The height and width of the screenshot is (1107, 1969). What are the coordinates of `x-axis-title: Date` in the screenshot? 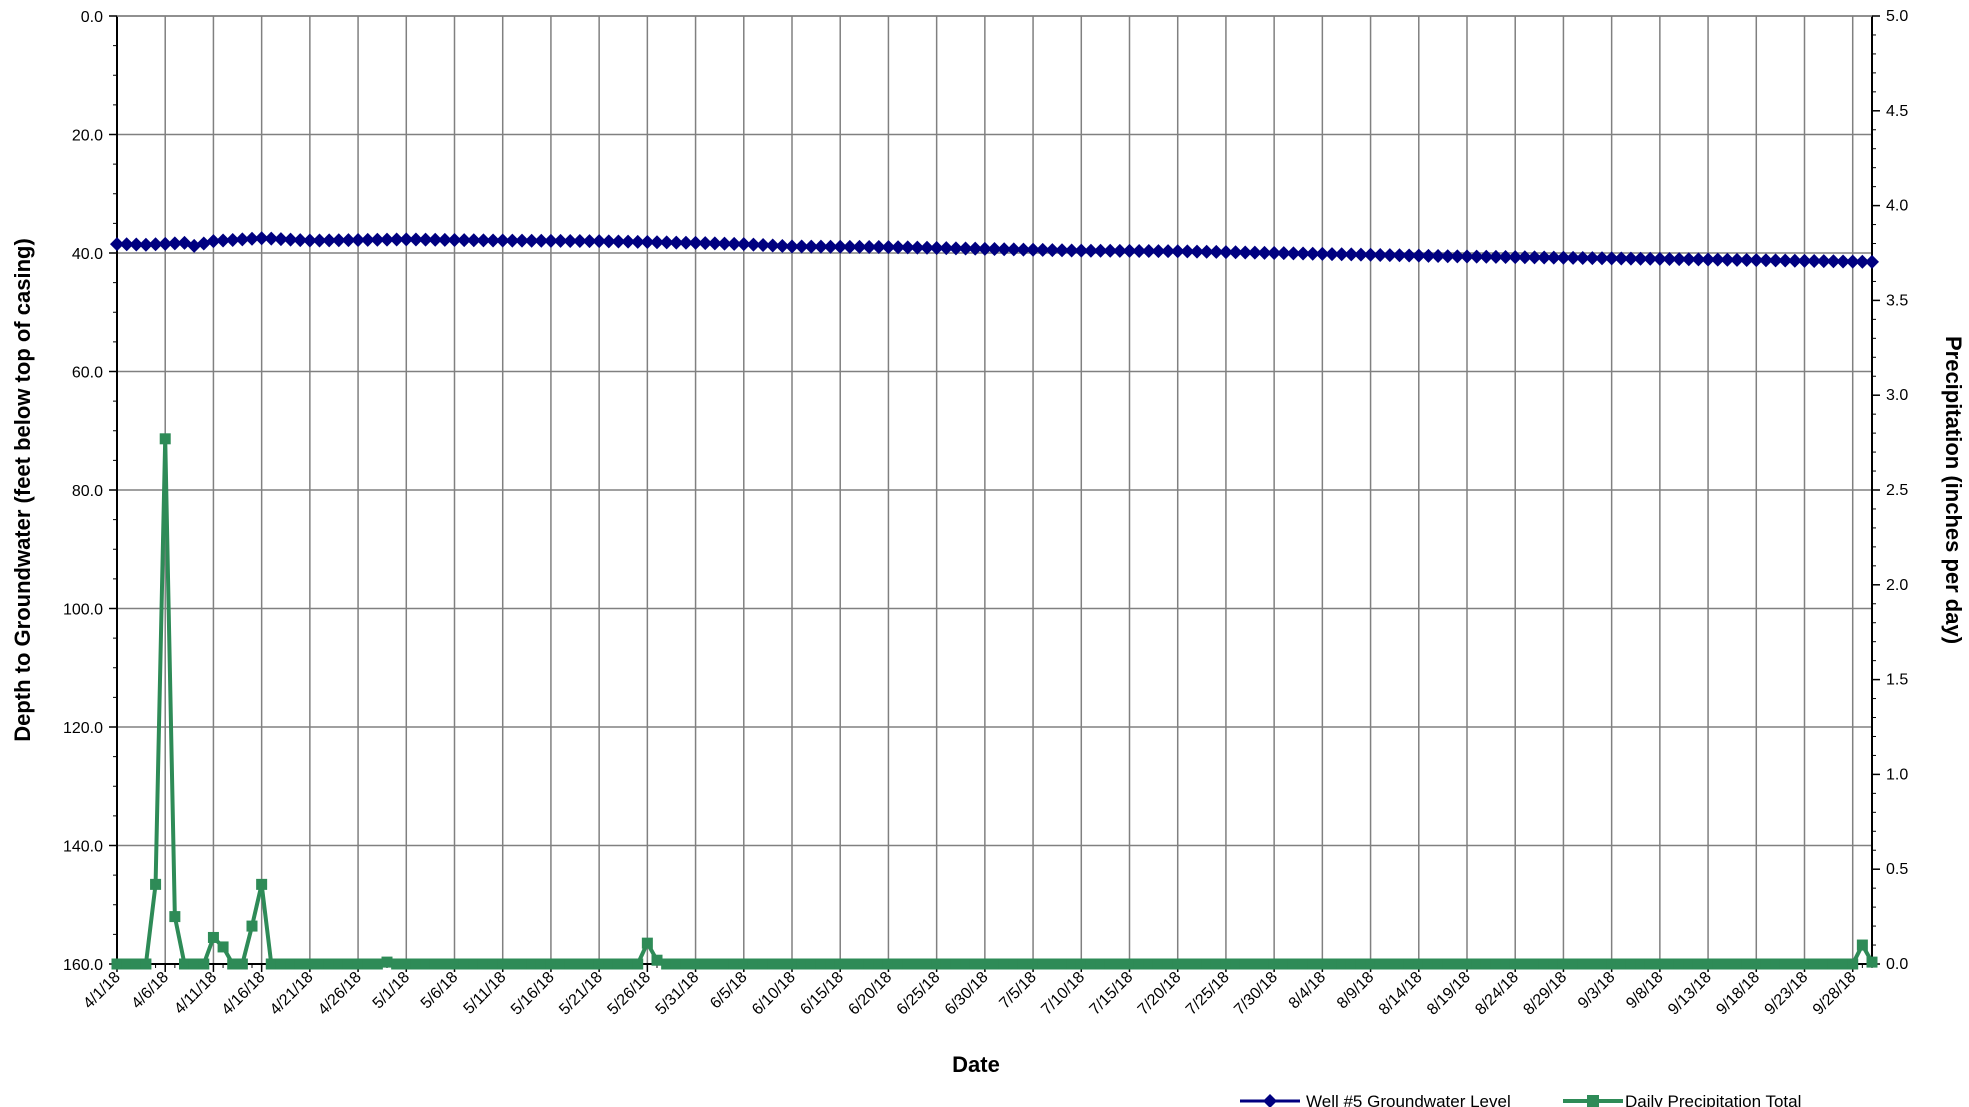 It's located at (976, 1064).